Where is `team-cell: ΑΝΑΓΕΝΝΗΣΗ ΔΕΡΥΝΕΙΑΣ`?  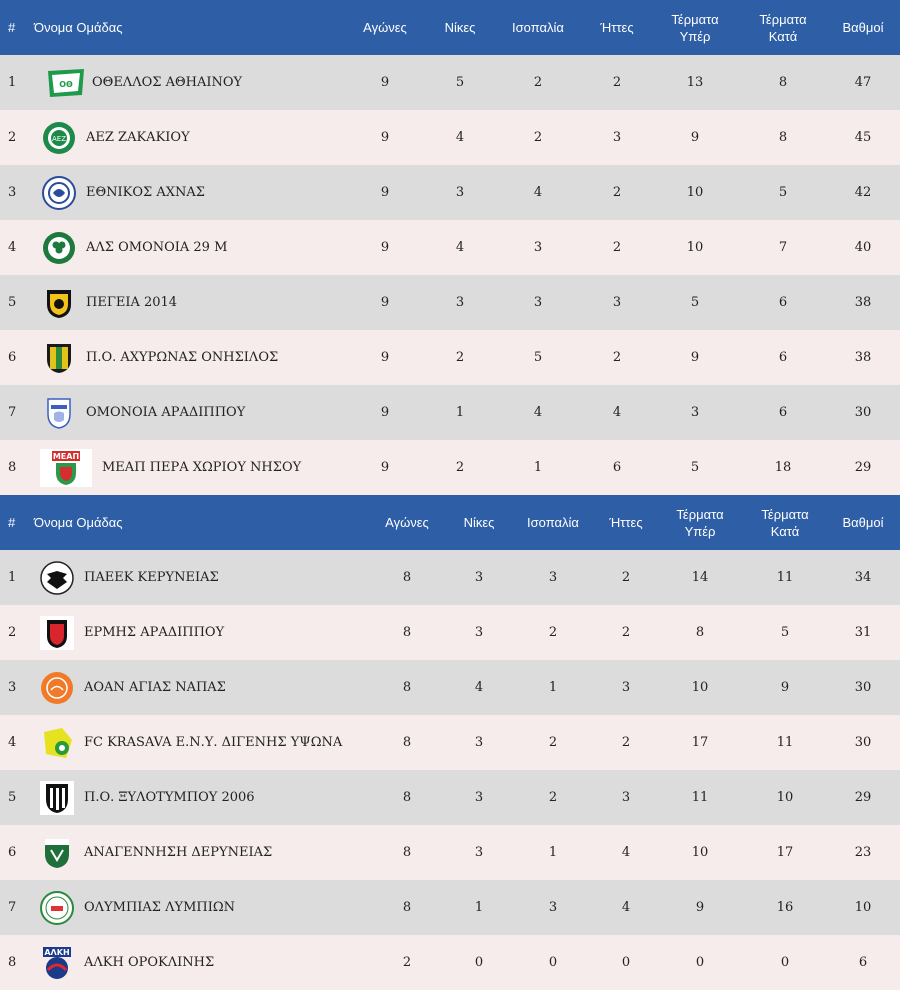 team-cell: ΑΝΑΓΕΝΝΗΣΗ ΔΕΡΥΝΕΙΑΣ is located at coordinates (198, 852).